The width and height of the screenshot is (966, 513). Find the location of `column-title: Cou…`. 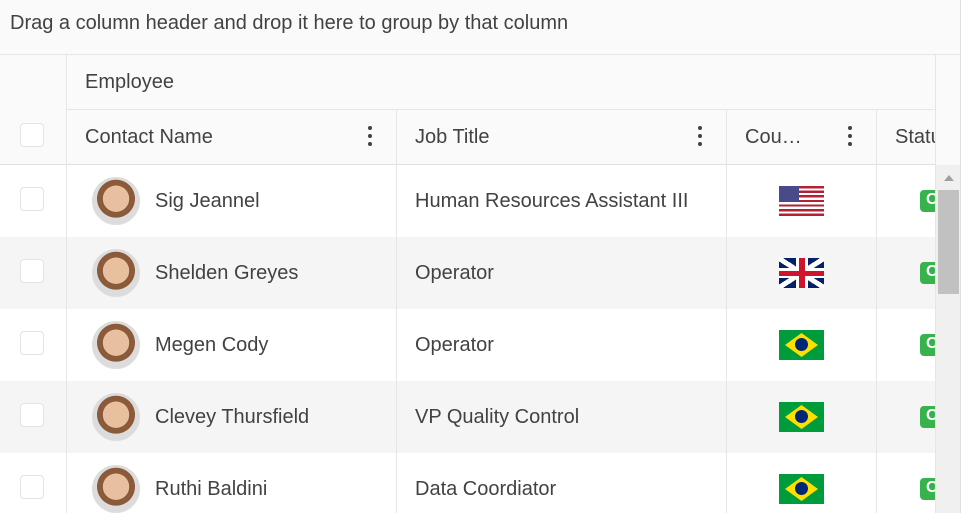

column-title: Cou… is located at coordinates (773, 137).